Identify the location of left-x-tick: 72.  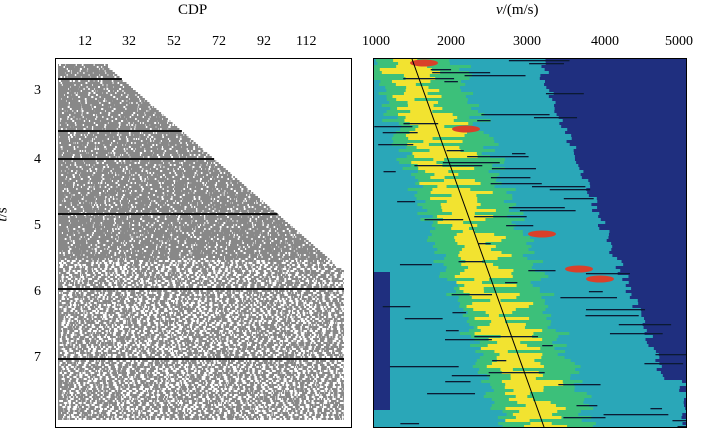
(219, 41).